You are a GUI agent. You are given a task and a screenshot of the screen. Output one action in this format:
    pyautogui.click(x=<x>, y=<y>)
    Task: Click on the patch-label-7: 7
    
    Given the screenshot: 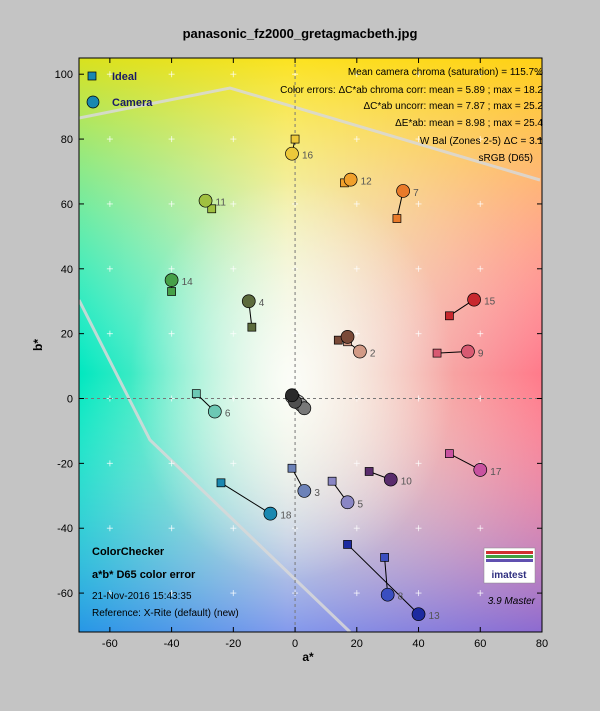 What is the action you would take?
    pyautogui.click(x=416, y=193)
    